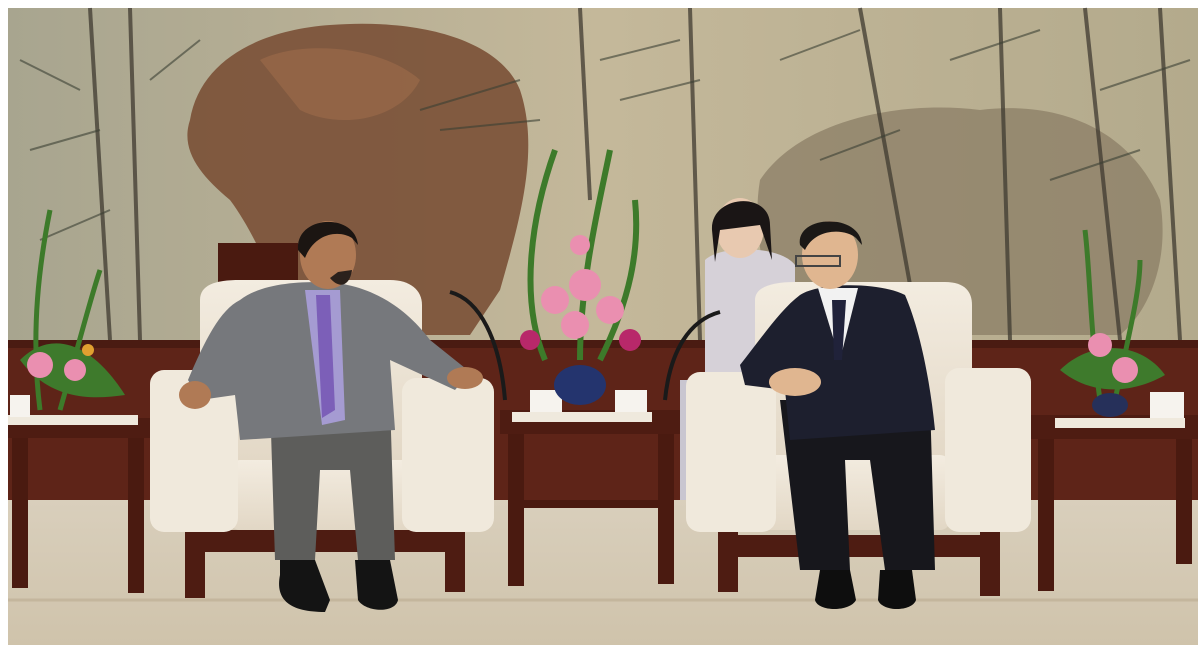 The image size is (1201, 648). I want to click on hands, so click(795, 382).